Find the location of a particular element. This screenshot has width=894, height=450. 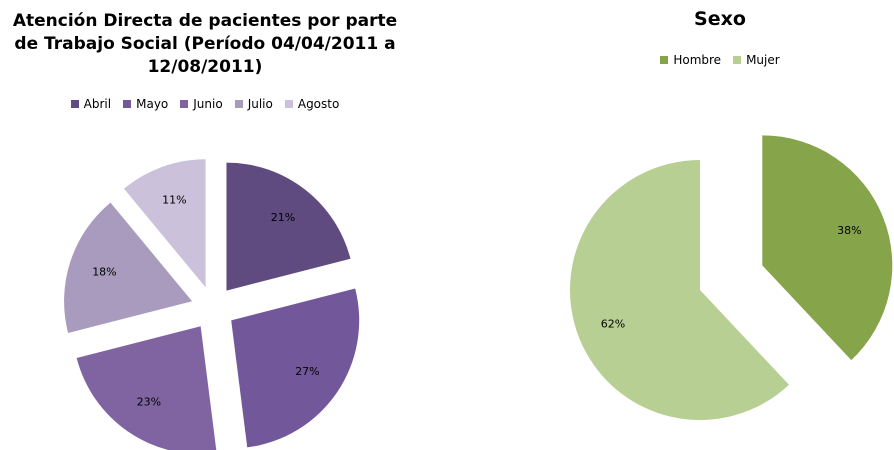

legend-item: Abril is located at coordinates (91, 104).